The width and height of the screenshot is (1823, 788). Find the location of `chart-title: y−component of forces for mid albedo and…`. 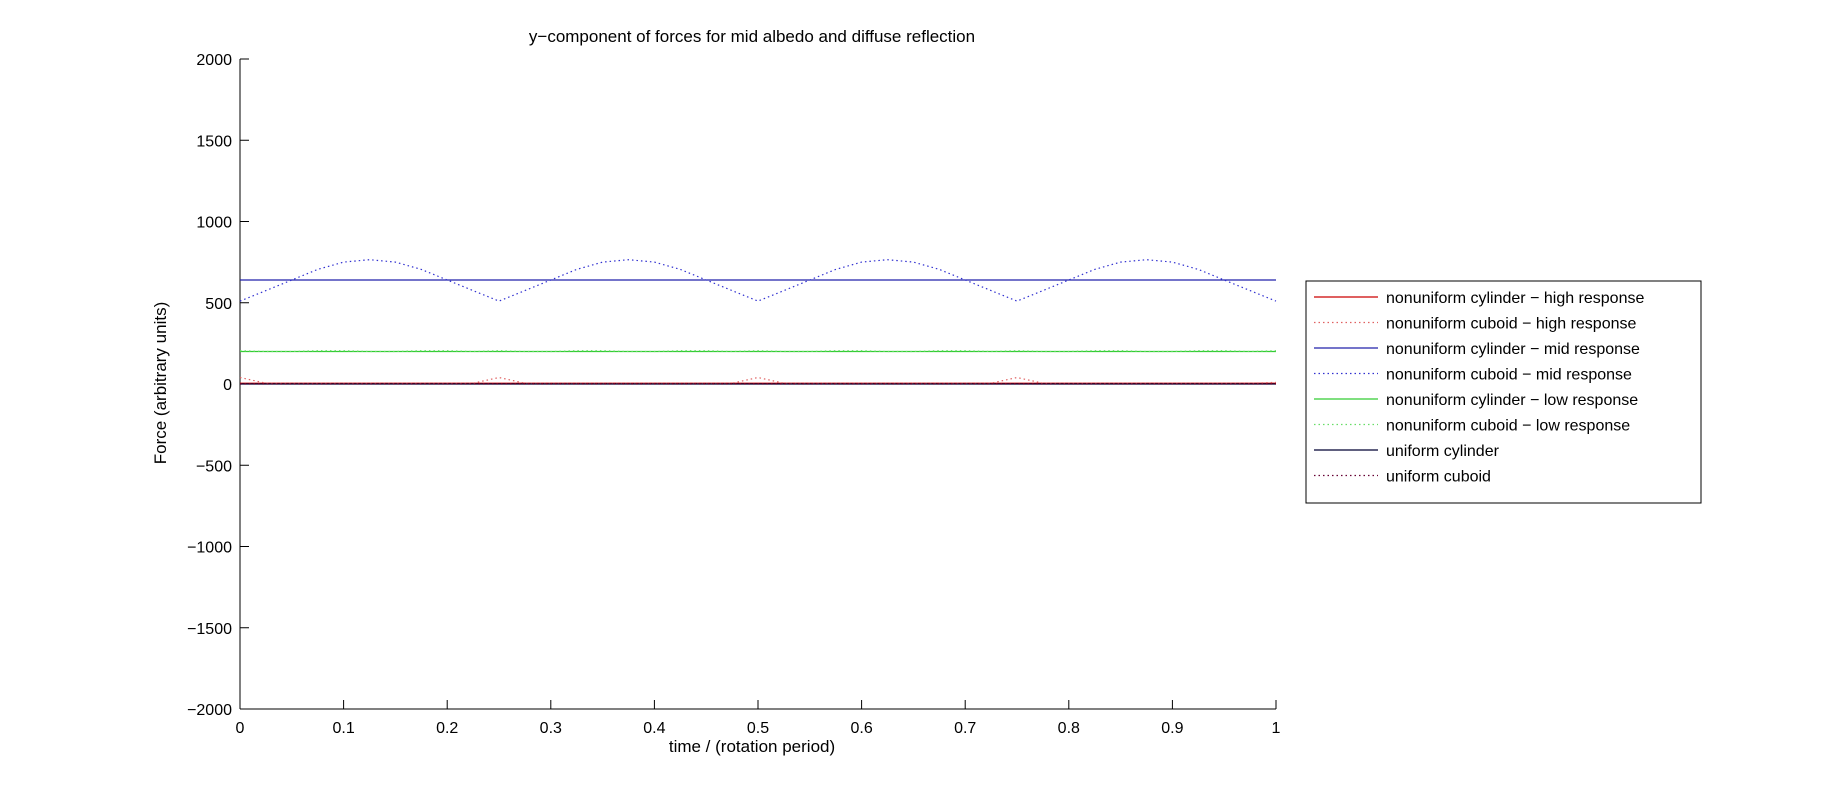

chart-title: y−component of forces for mid albedo and… is located at coordinates (752, 36).